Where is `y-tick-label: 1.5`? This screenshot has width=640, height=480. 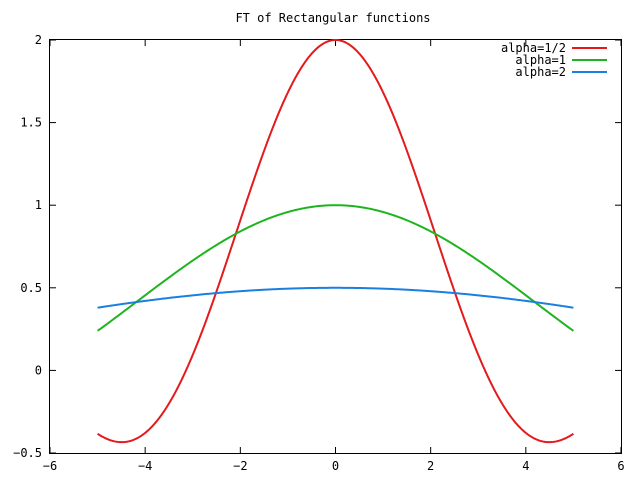 y-tick-label: 1.5 is located at coordinates (31, 123).